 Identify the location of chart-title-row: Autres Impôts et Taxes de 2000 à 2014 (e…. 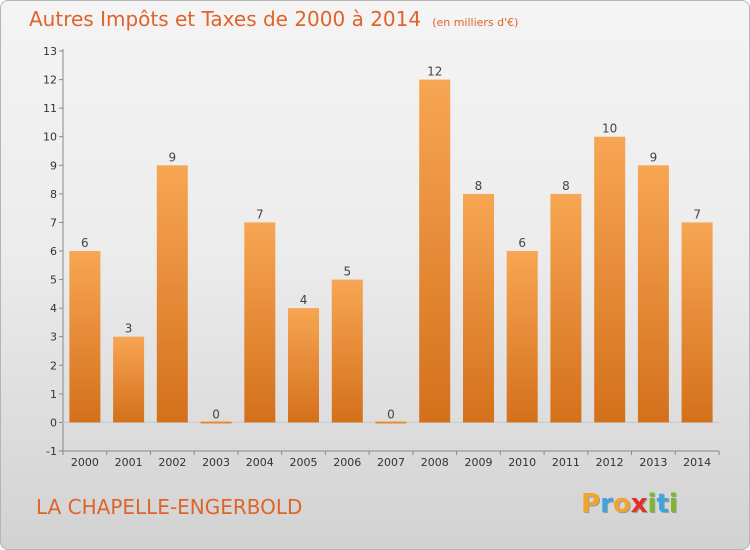
(273, 19).